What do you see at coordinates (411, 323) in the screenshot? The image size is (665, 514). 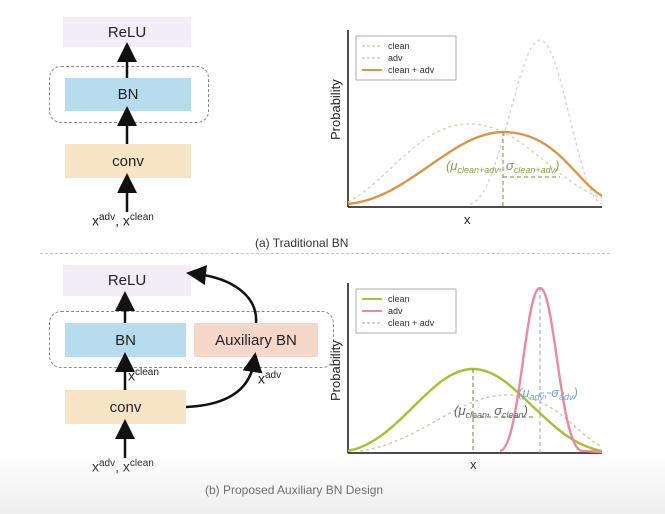 I see `bottom-legend-mix: clean + adv` at bounding box center [411, 323].